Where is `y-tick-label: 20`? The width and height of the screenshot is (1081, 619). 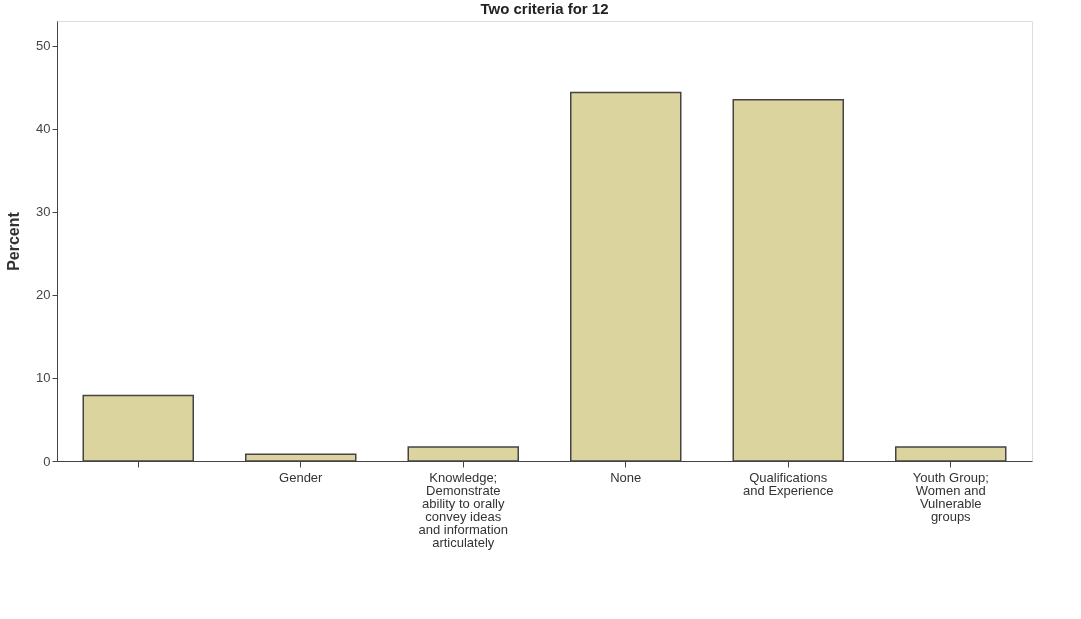 y-tick-label: 20 is located at coordinates (43, 295).